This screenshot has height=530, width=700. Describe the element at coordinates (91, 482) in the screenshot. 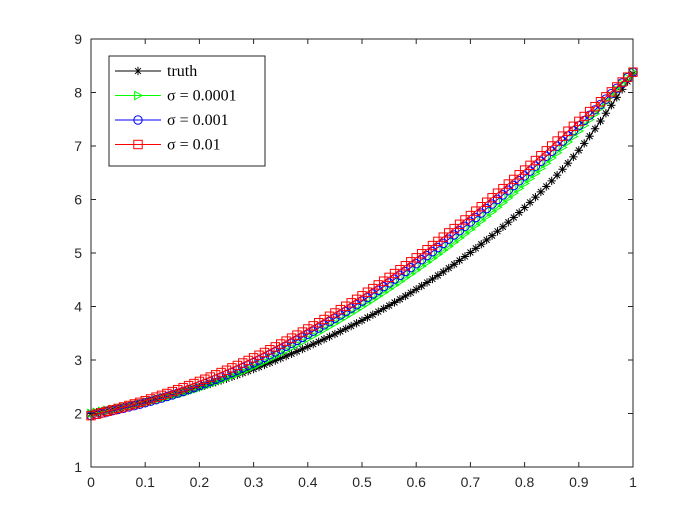

I see `x-tick-label: 0` at that location.